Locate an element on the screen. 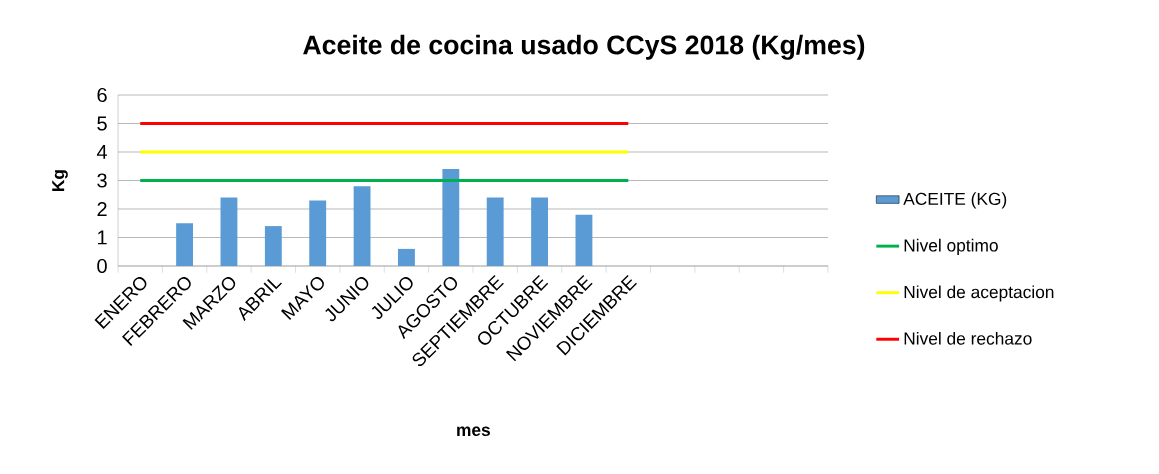 The image size is (1159, 474). x-axis-title: mes is located at coordinates (473, 431).